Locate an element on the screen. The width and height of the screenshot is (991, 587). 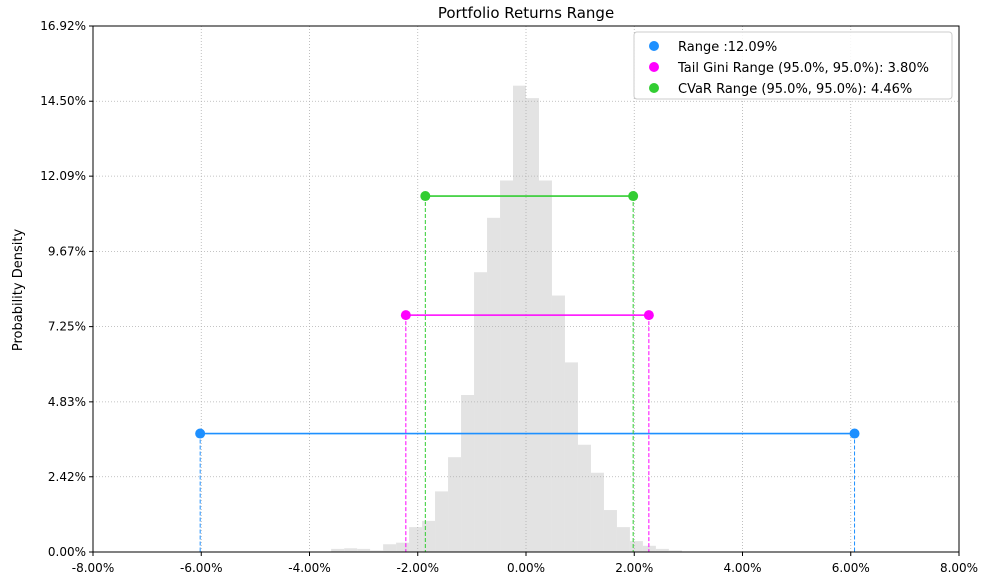
legend-label: CVaR Range (95.0%, 95.0%): 4.46% is located at coordinates (795, 89).